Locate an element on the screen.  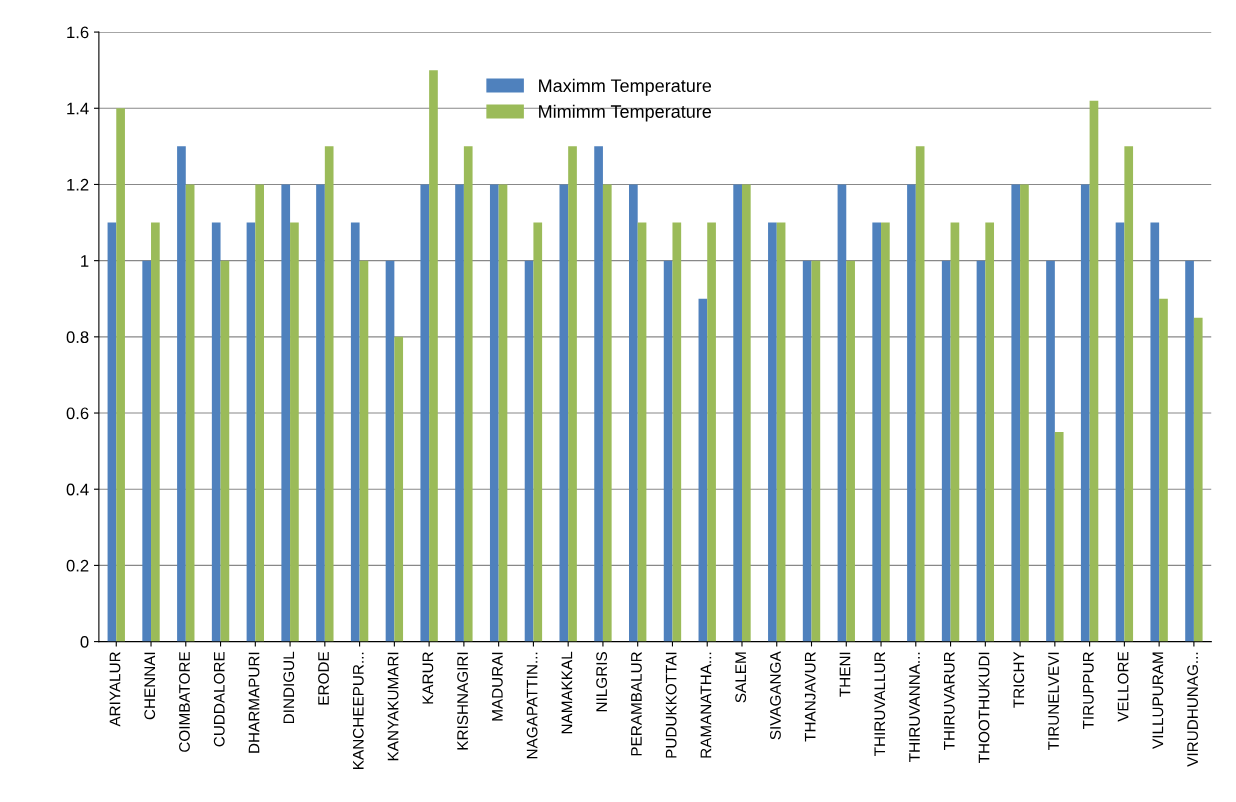
y-tick-label: 0 is located at coordinates (84, 642).